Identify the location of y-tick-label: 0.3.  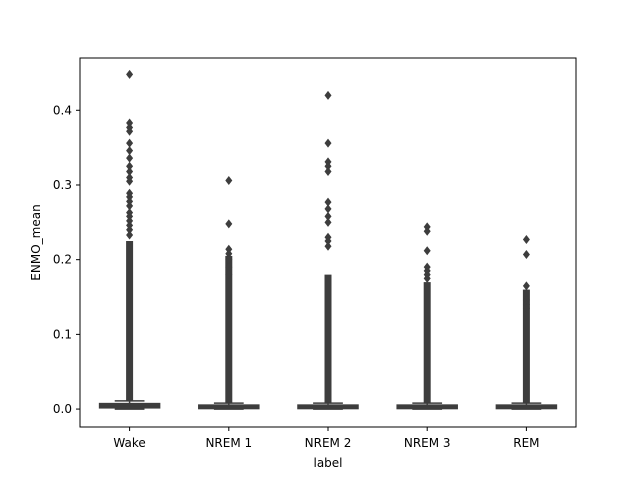
(62, 185).